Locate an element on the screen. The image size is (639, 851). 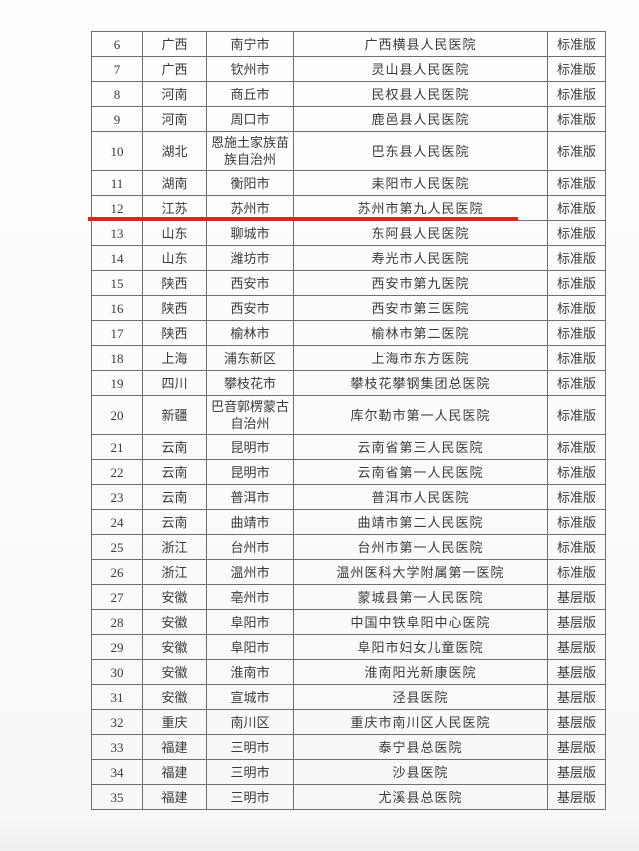
cell-hospital: 尤溪县总医院 is located at coordinates (420, 797).